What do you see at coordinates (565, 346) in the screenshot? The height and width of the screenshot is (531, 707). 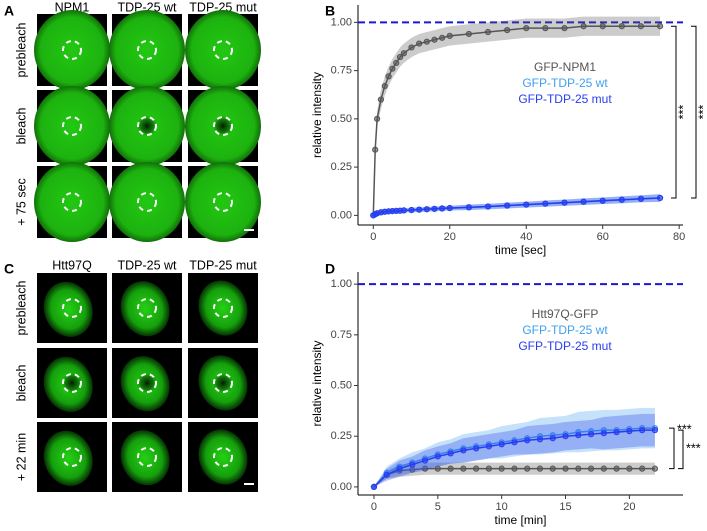 I see `legend-entry: GFP-TDP-25 mut` at bounding box center [565, 346].